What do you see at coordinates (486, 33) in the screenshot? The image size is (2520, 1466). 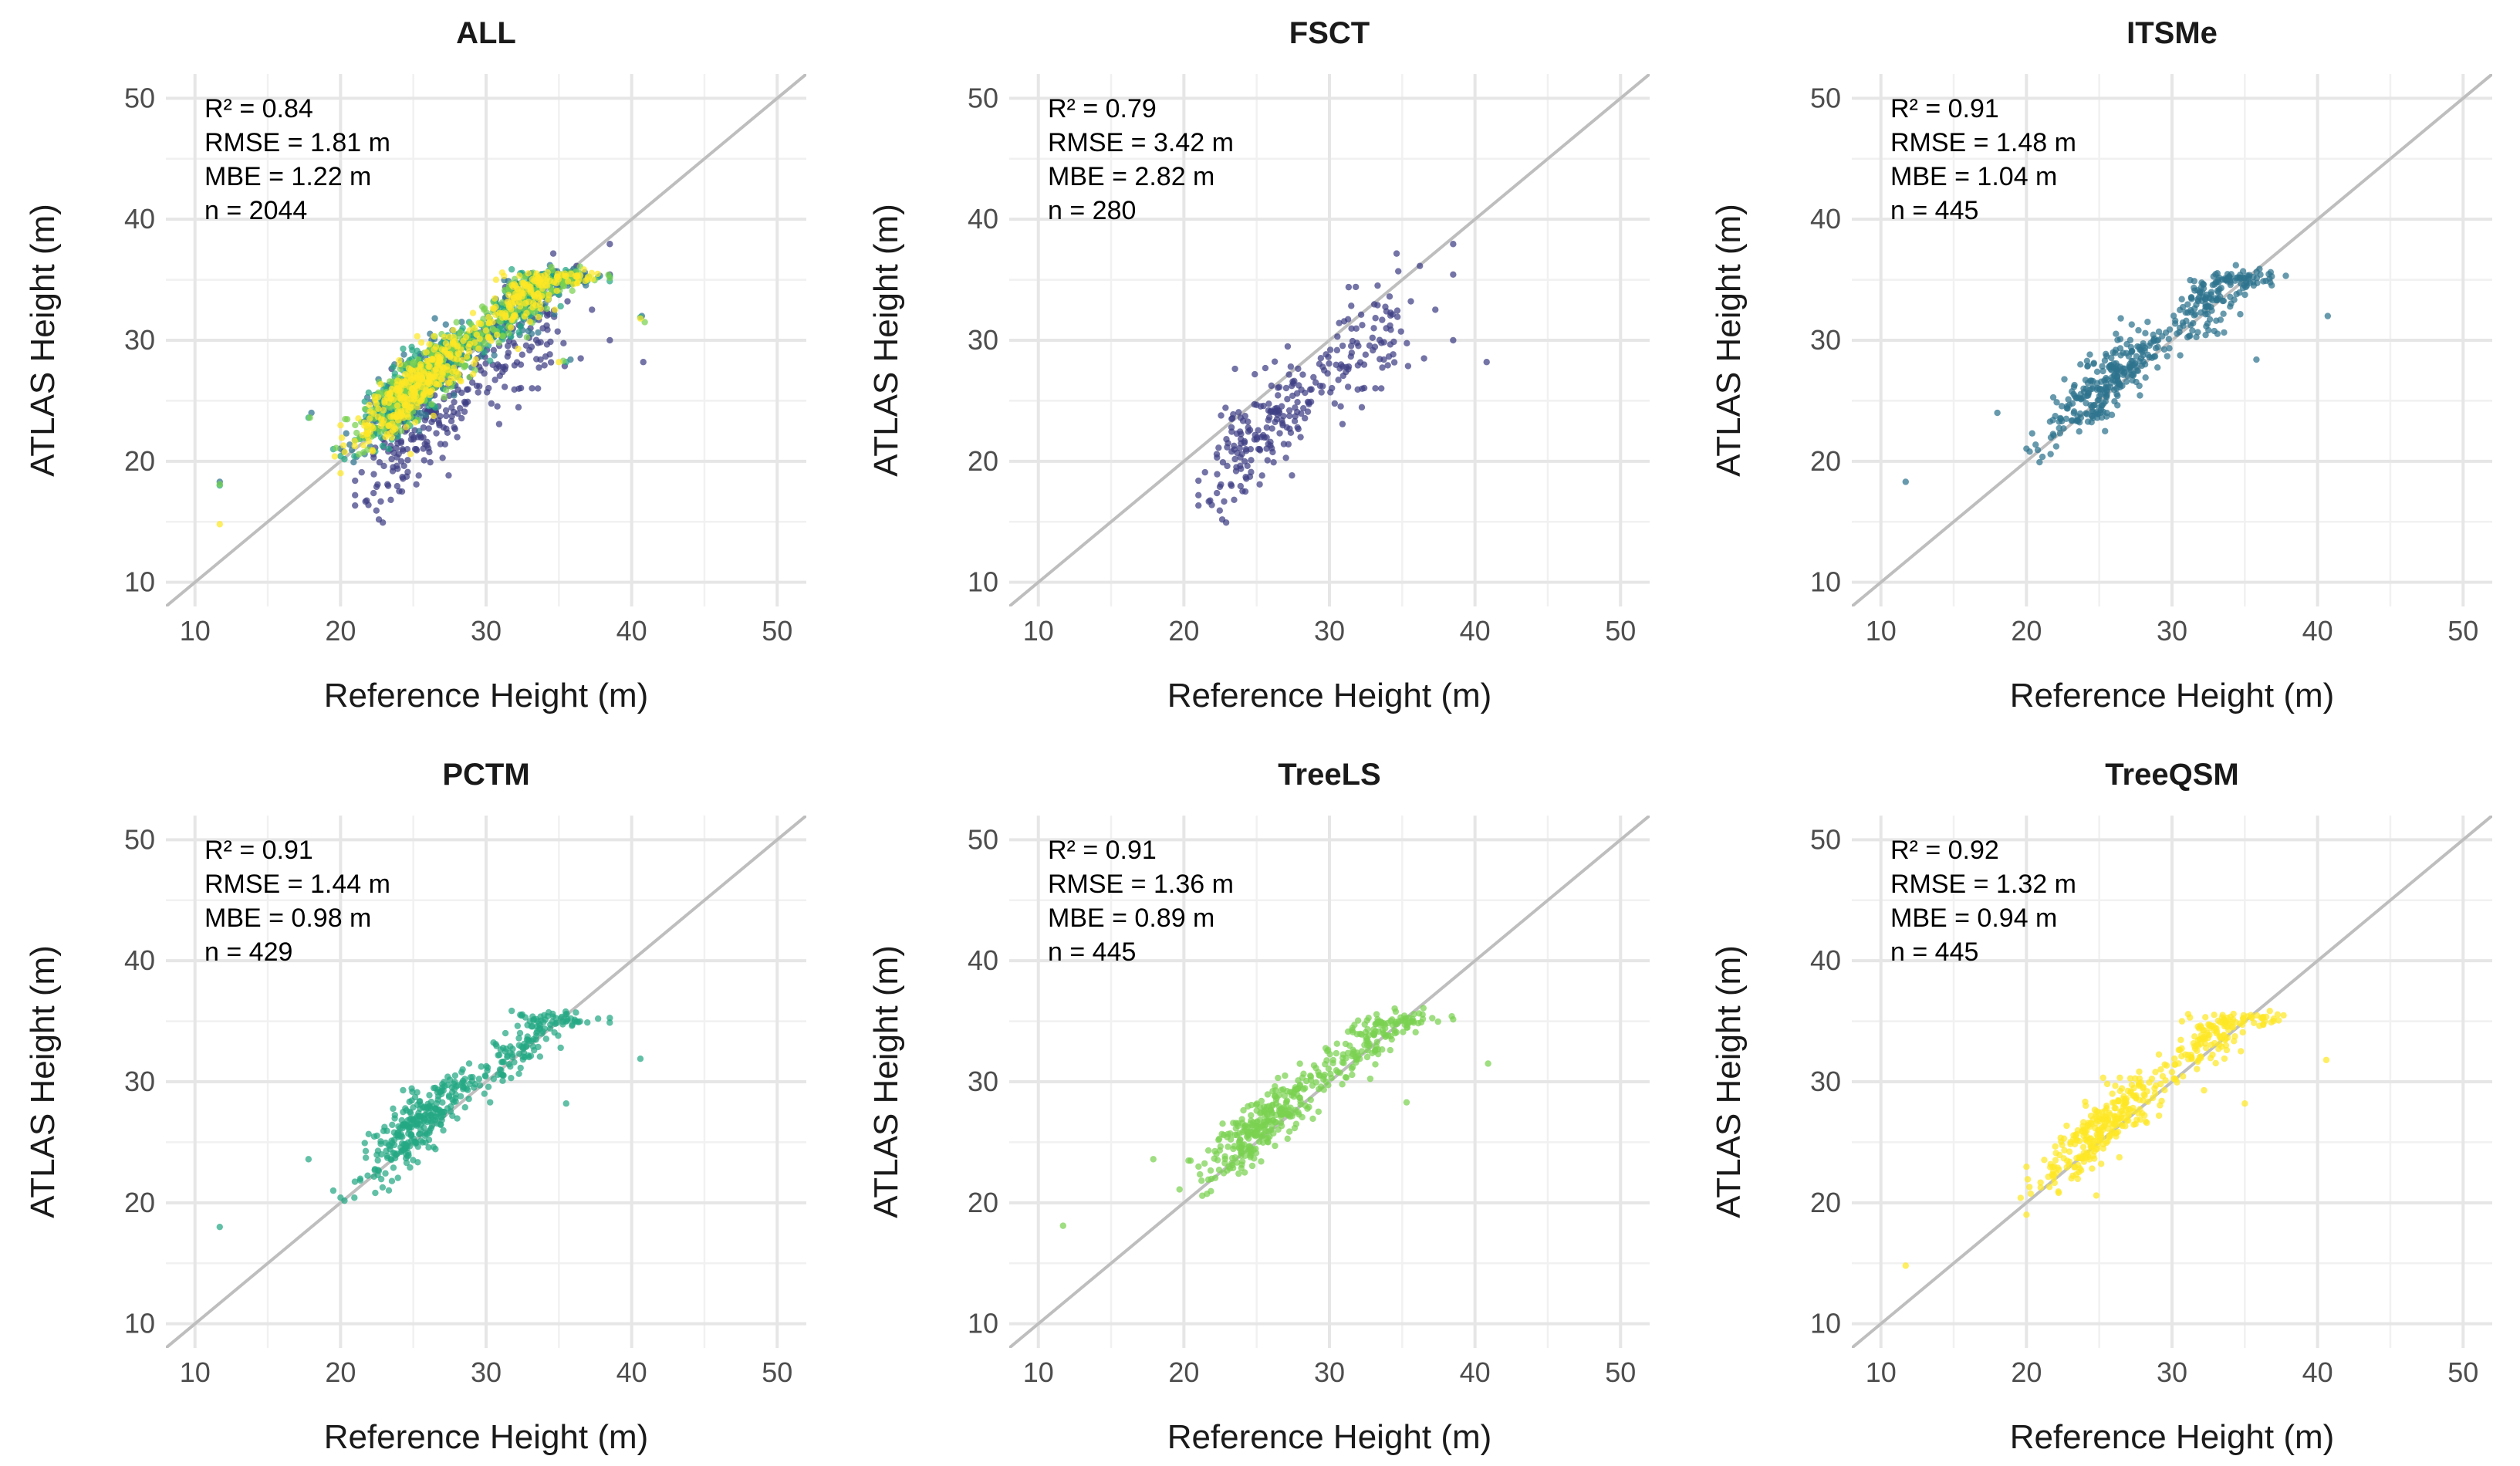 I see `panel-title: ALL` at bounding box center [486, 33].